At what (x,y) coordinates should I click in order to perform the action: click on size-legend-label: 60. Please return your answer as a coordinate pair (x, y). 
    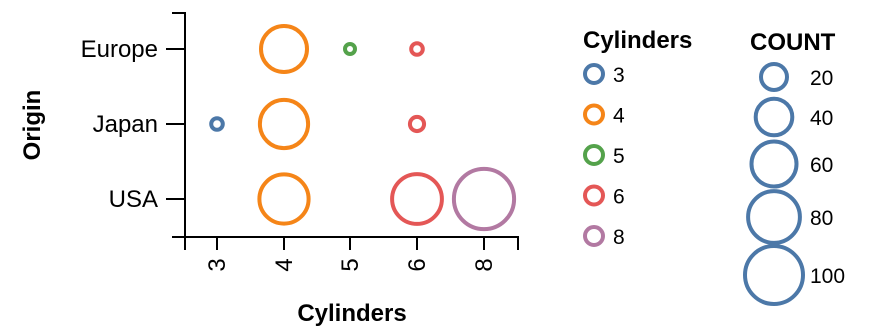
    Looking at the image, I should click on (821, 165).